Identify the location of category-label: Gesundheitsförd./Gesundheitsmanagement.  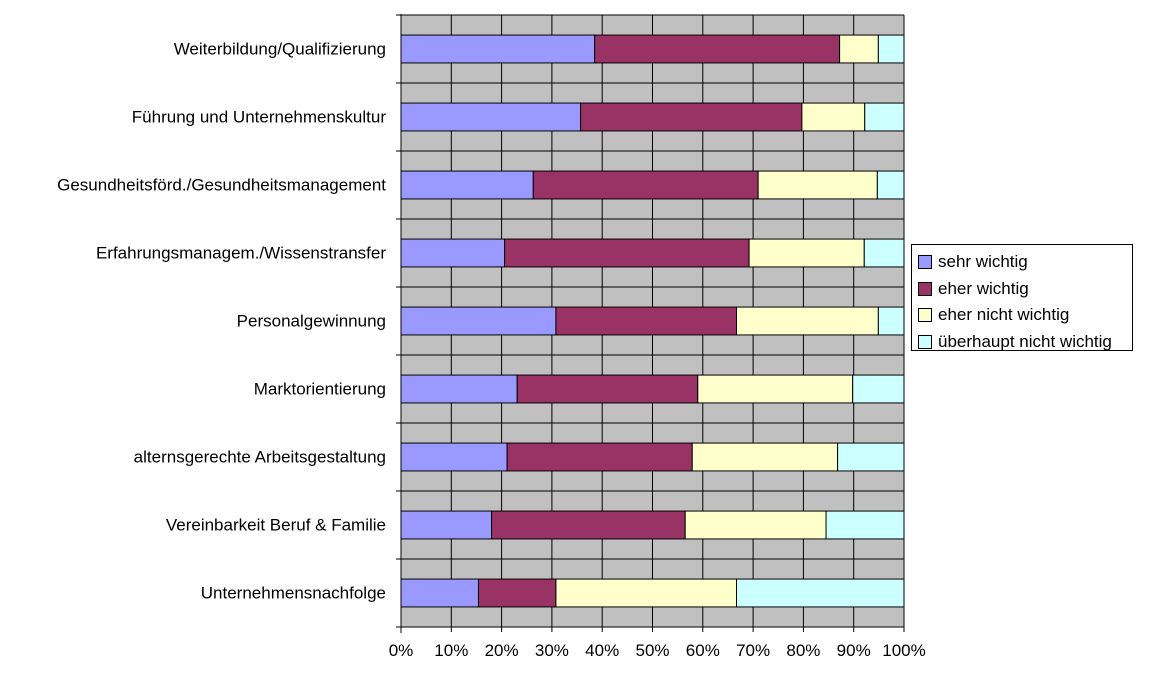
(221, 185).